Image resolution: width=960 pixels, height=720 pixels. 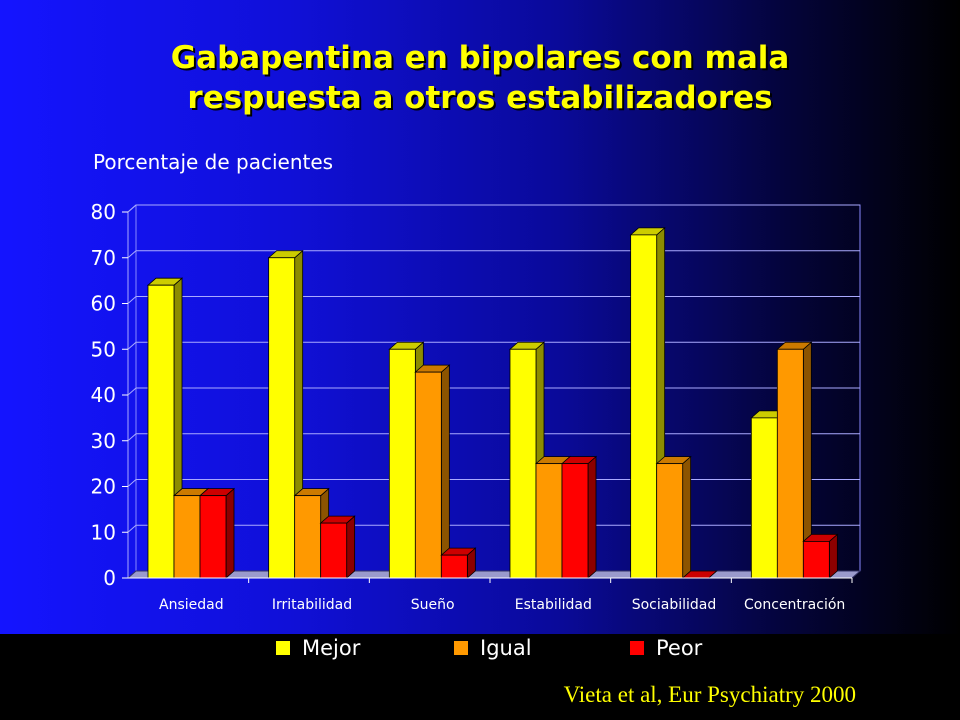 What do you see at coordinates (709, 694) in the screenshot?
I see `source-citation: Vieta et al, Eur Psychiatry 2000` at bounding box center [709, 694].